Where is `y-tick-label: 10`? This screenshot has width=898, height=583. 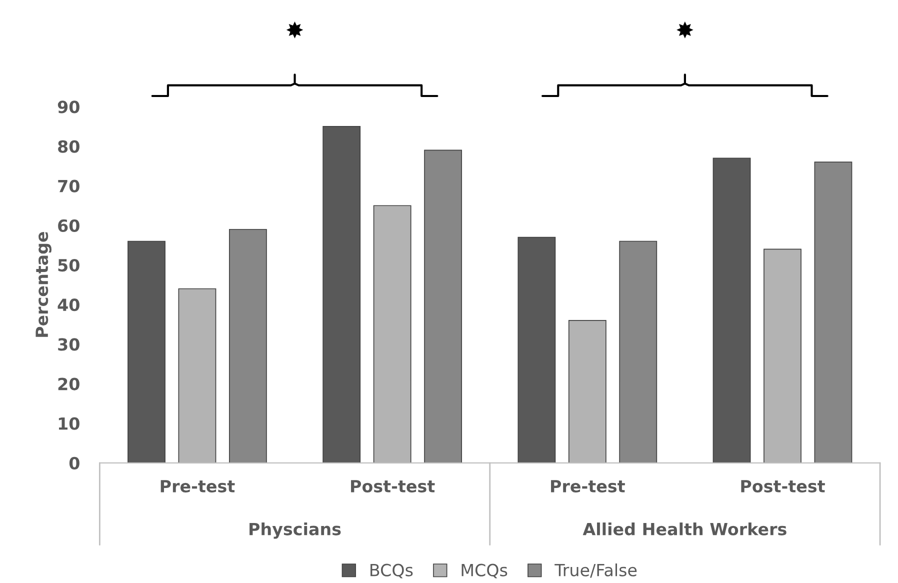
y-tick-label: 10 is located at coordinates (69, 423).